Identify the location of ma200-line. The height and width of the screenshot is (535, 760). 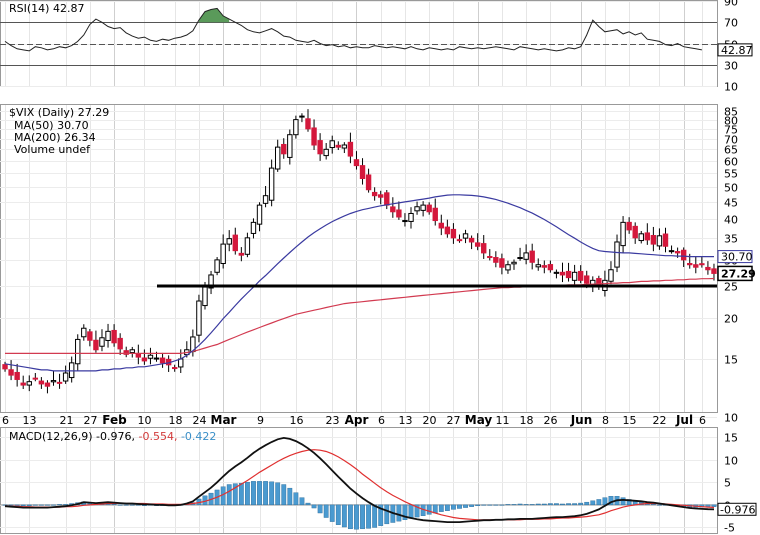
(360, 315).